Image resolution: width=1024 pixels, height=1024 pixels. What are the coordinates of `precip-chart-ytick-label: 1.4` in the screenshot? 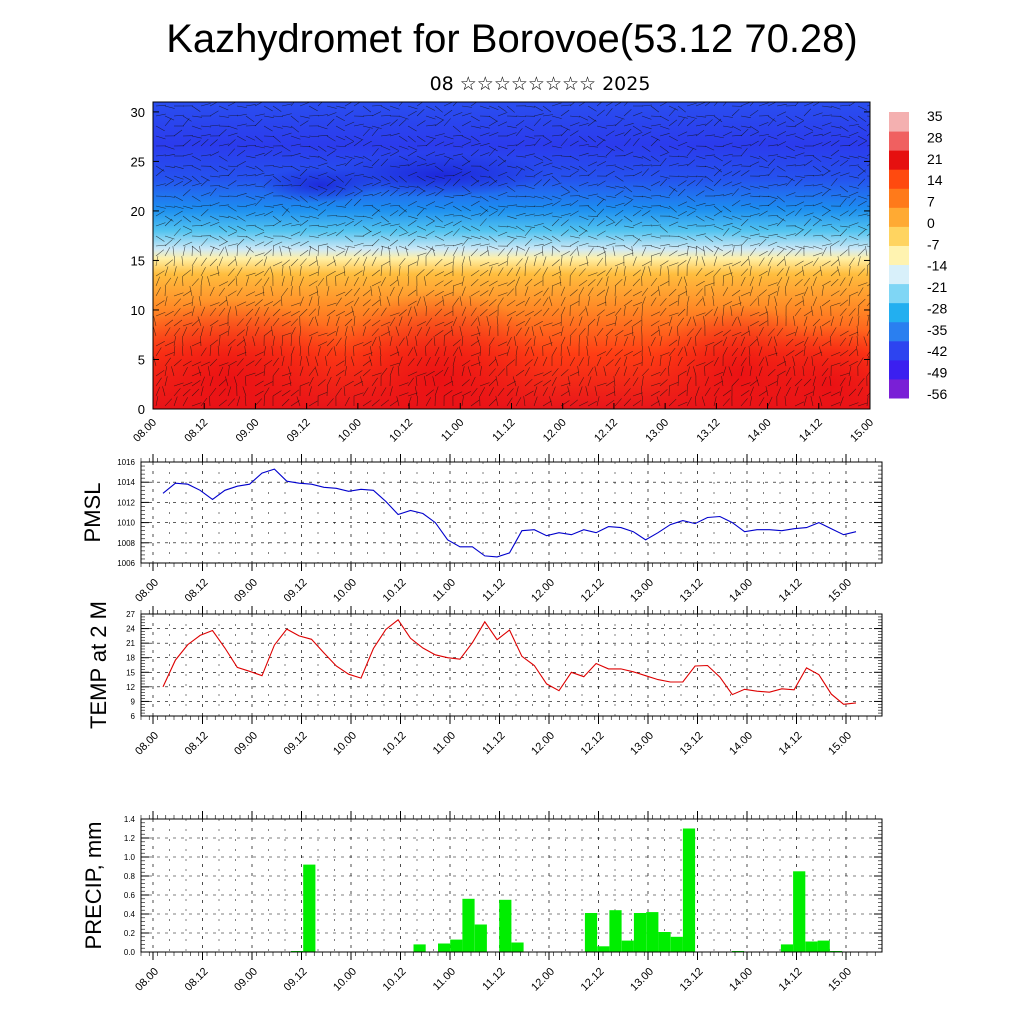 It's located at (130, 819).